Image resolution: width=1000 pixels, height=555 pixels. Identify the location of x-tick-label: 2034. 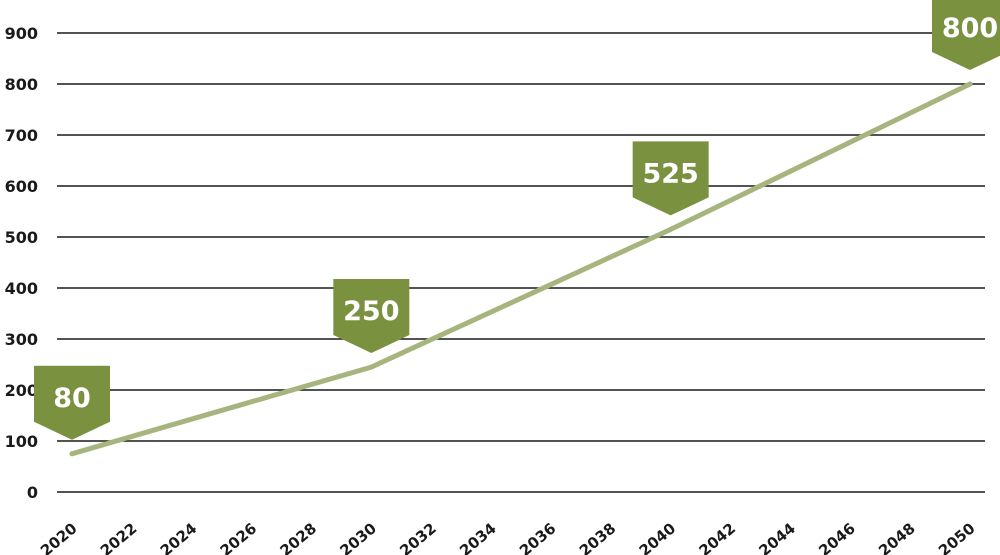
(478, 537).